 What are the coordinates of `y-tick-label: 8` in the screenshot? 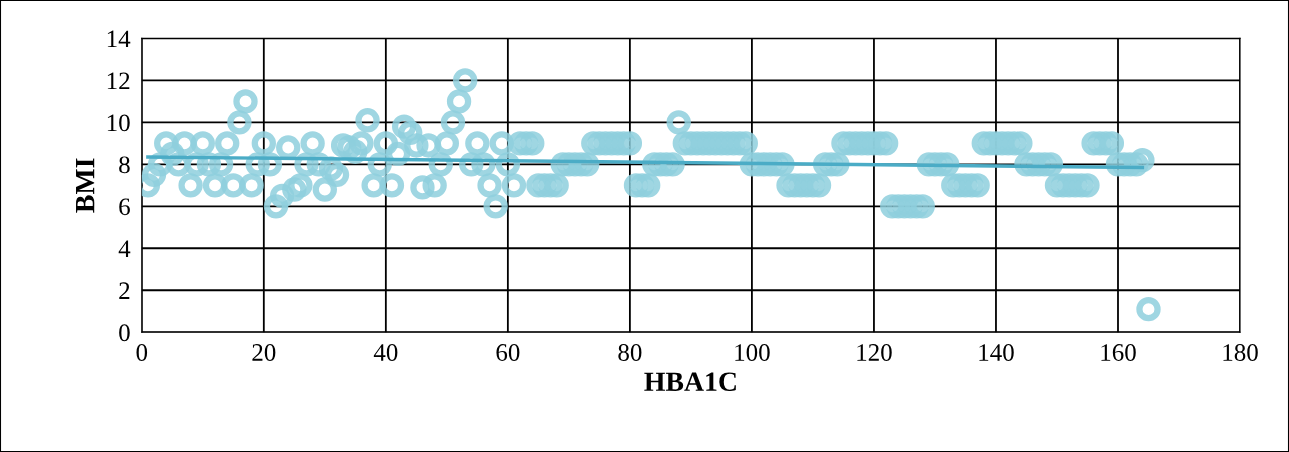 It's located at (124, 165).